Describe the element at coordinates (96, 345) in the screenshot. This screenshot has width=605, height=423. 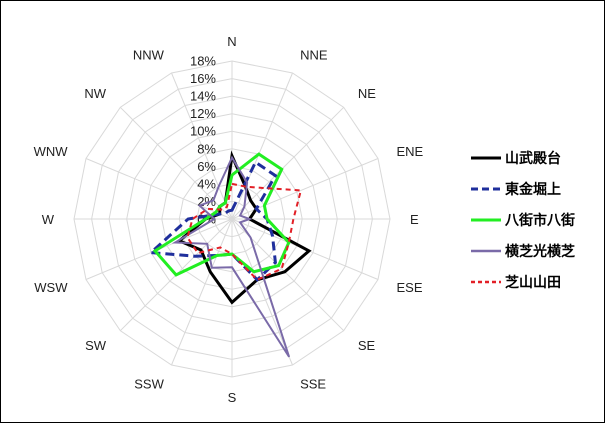
I see `direction-label: SW` at that location.